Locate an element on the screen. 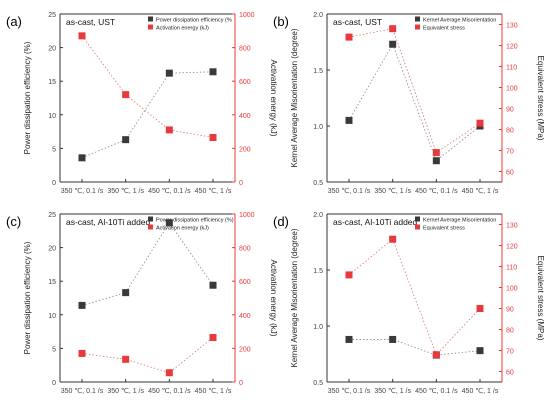 This screenshot has height=400, width=550. right-tick-label: 0 is located at coordinates (241, 183).